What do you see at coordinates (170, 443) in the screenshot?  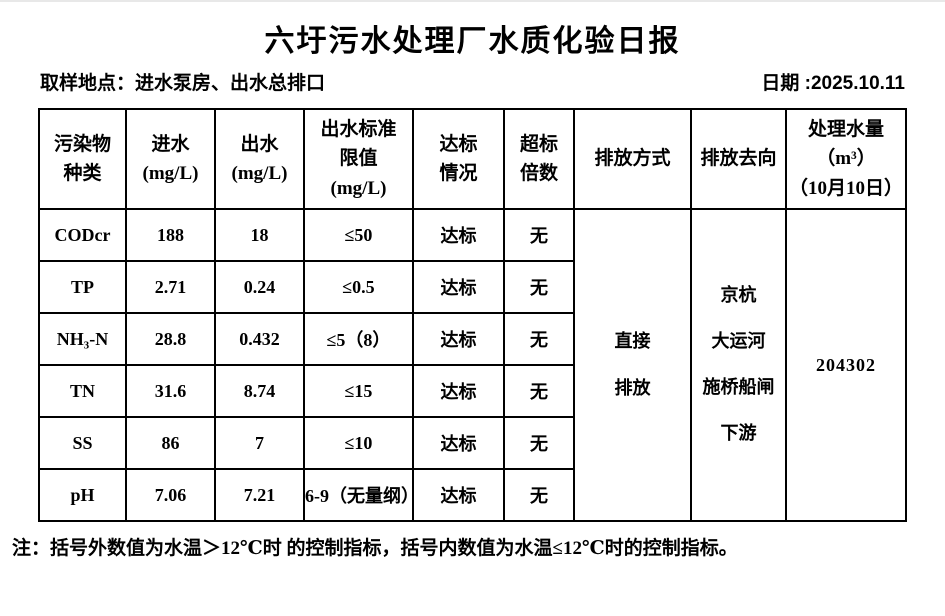 I see `cell-influent: 86` at bounding box center [170, 443].